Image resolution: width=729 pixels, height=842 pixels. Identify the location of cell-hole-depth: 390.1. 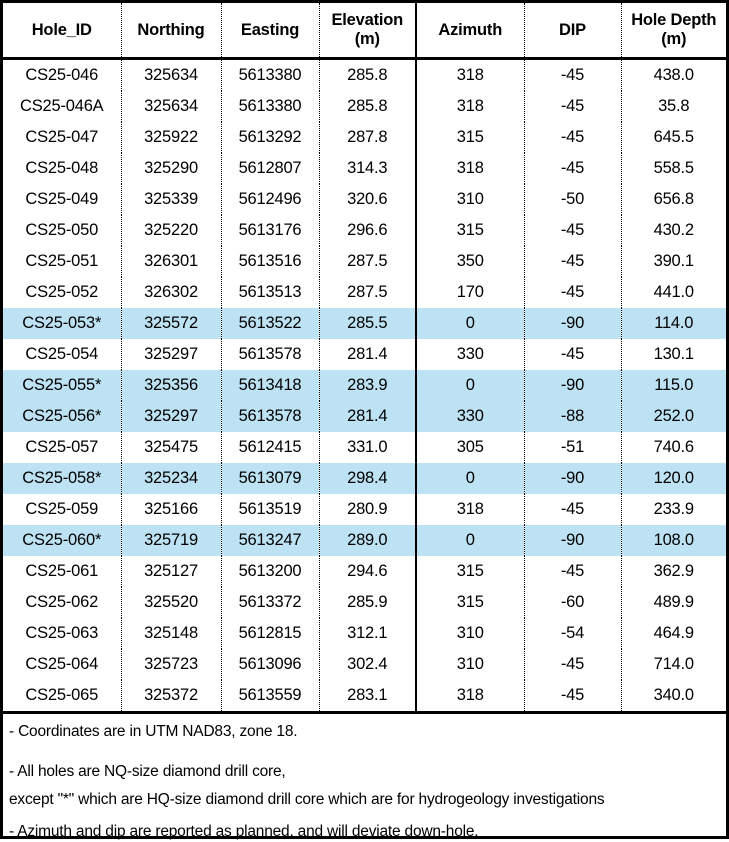
(673, 261).